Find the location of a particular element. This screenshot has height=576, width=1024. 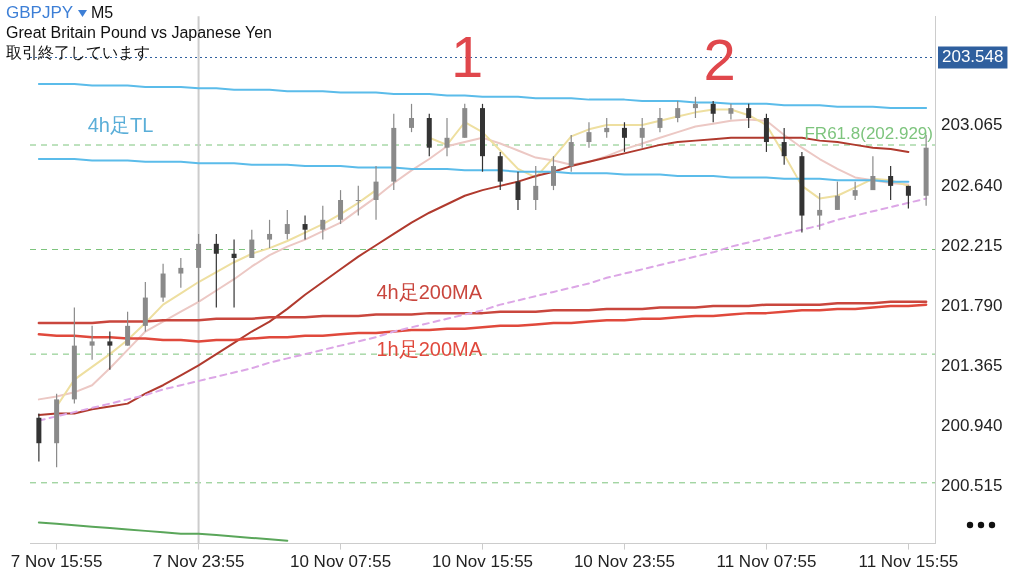

annotation: 1 is located at coordinates (467, 57).